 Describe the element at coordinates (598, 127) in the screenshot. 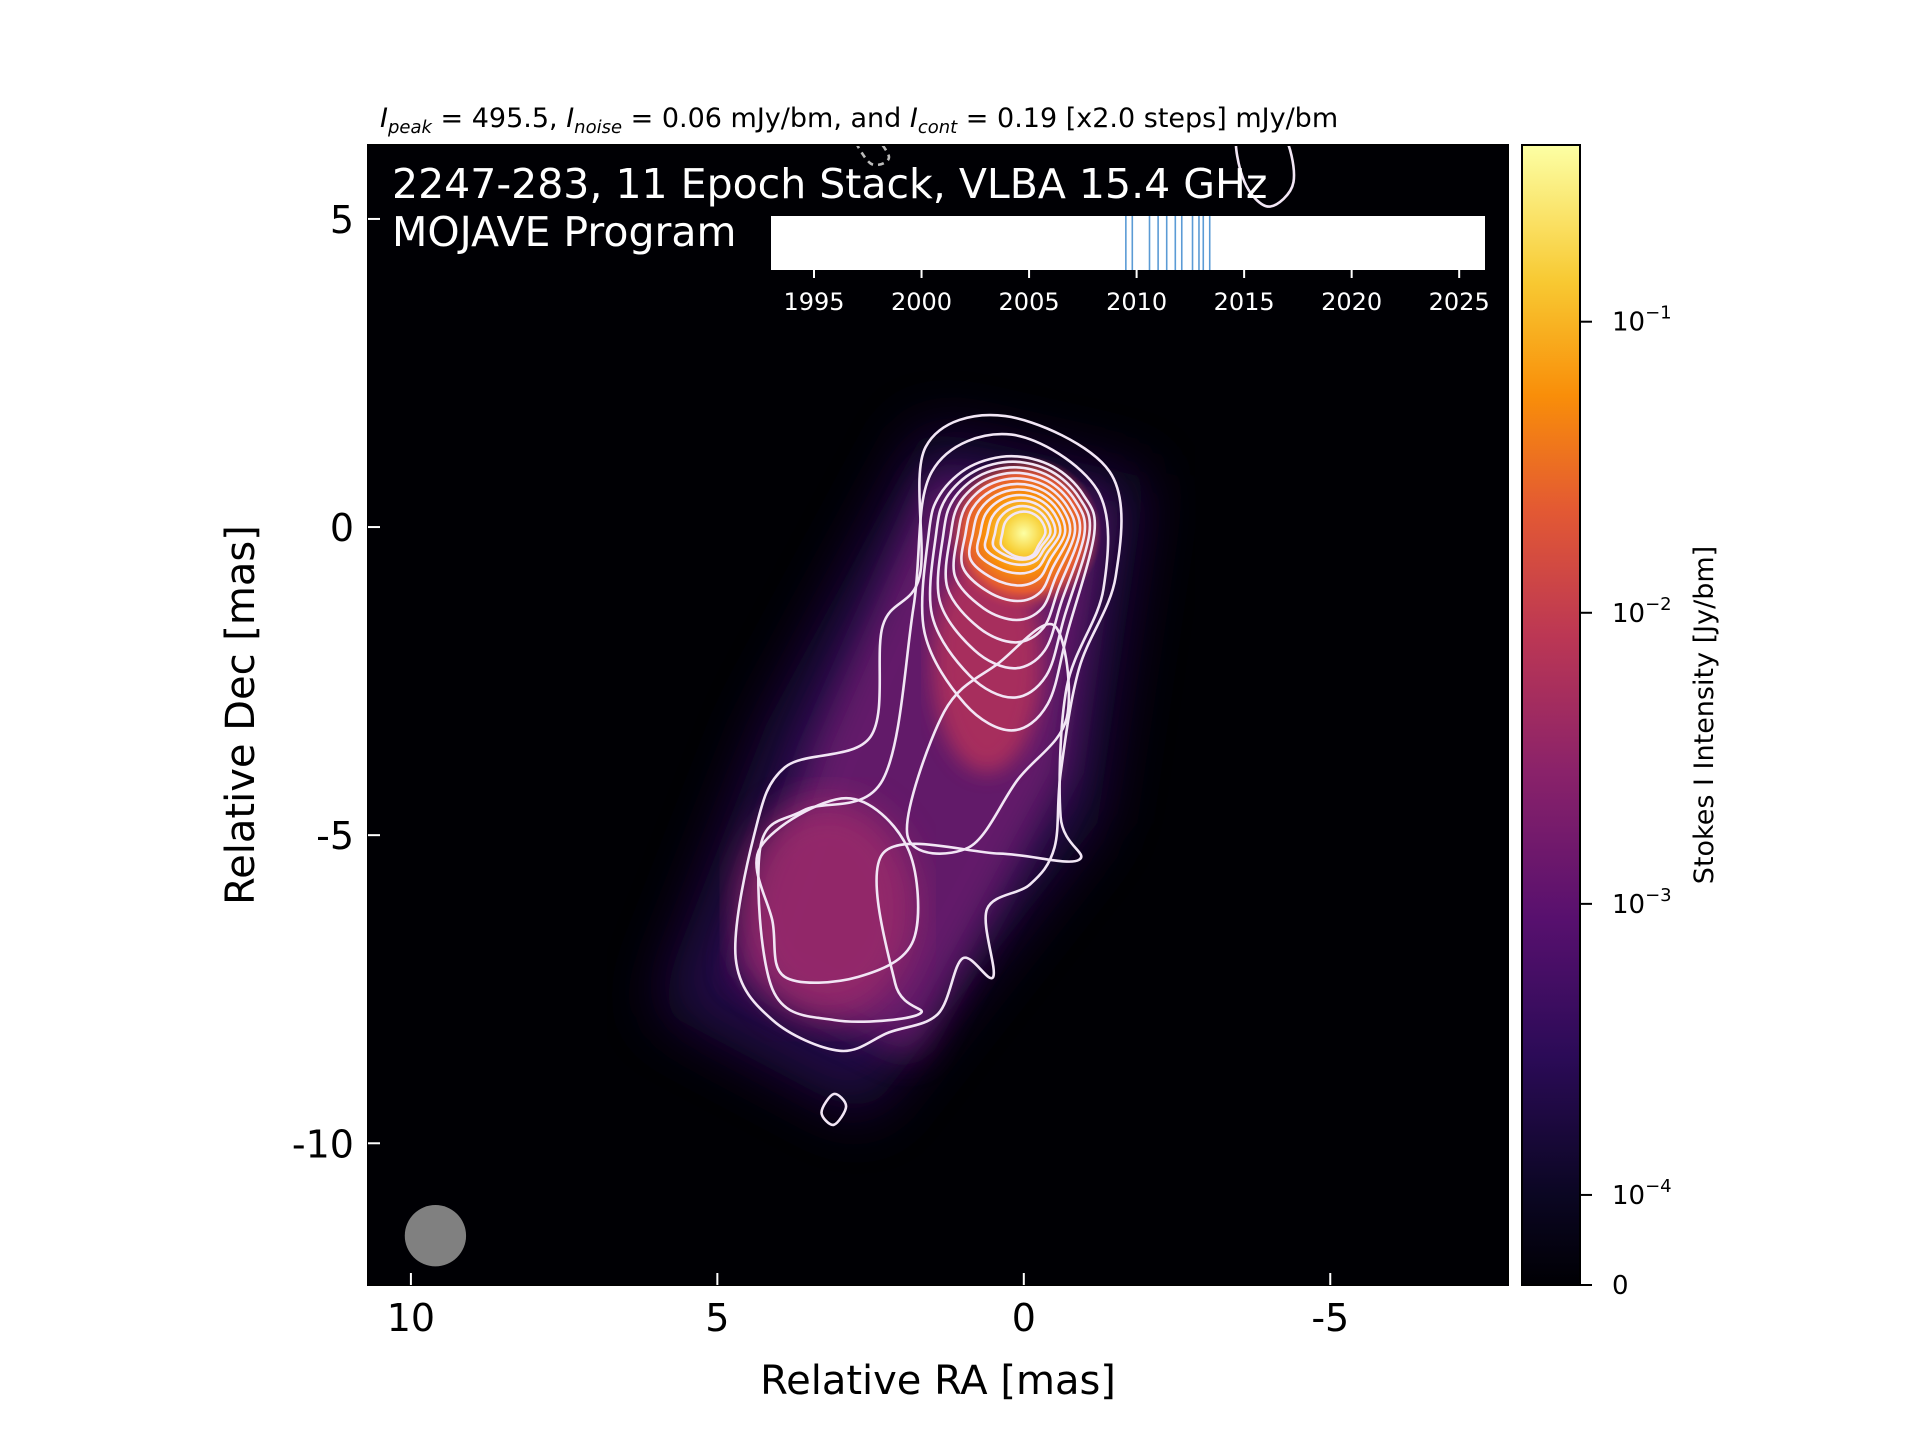

I see `title-noise-sub: noise` at that location.